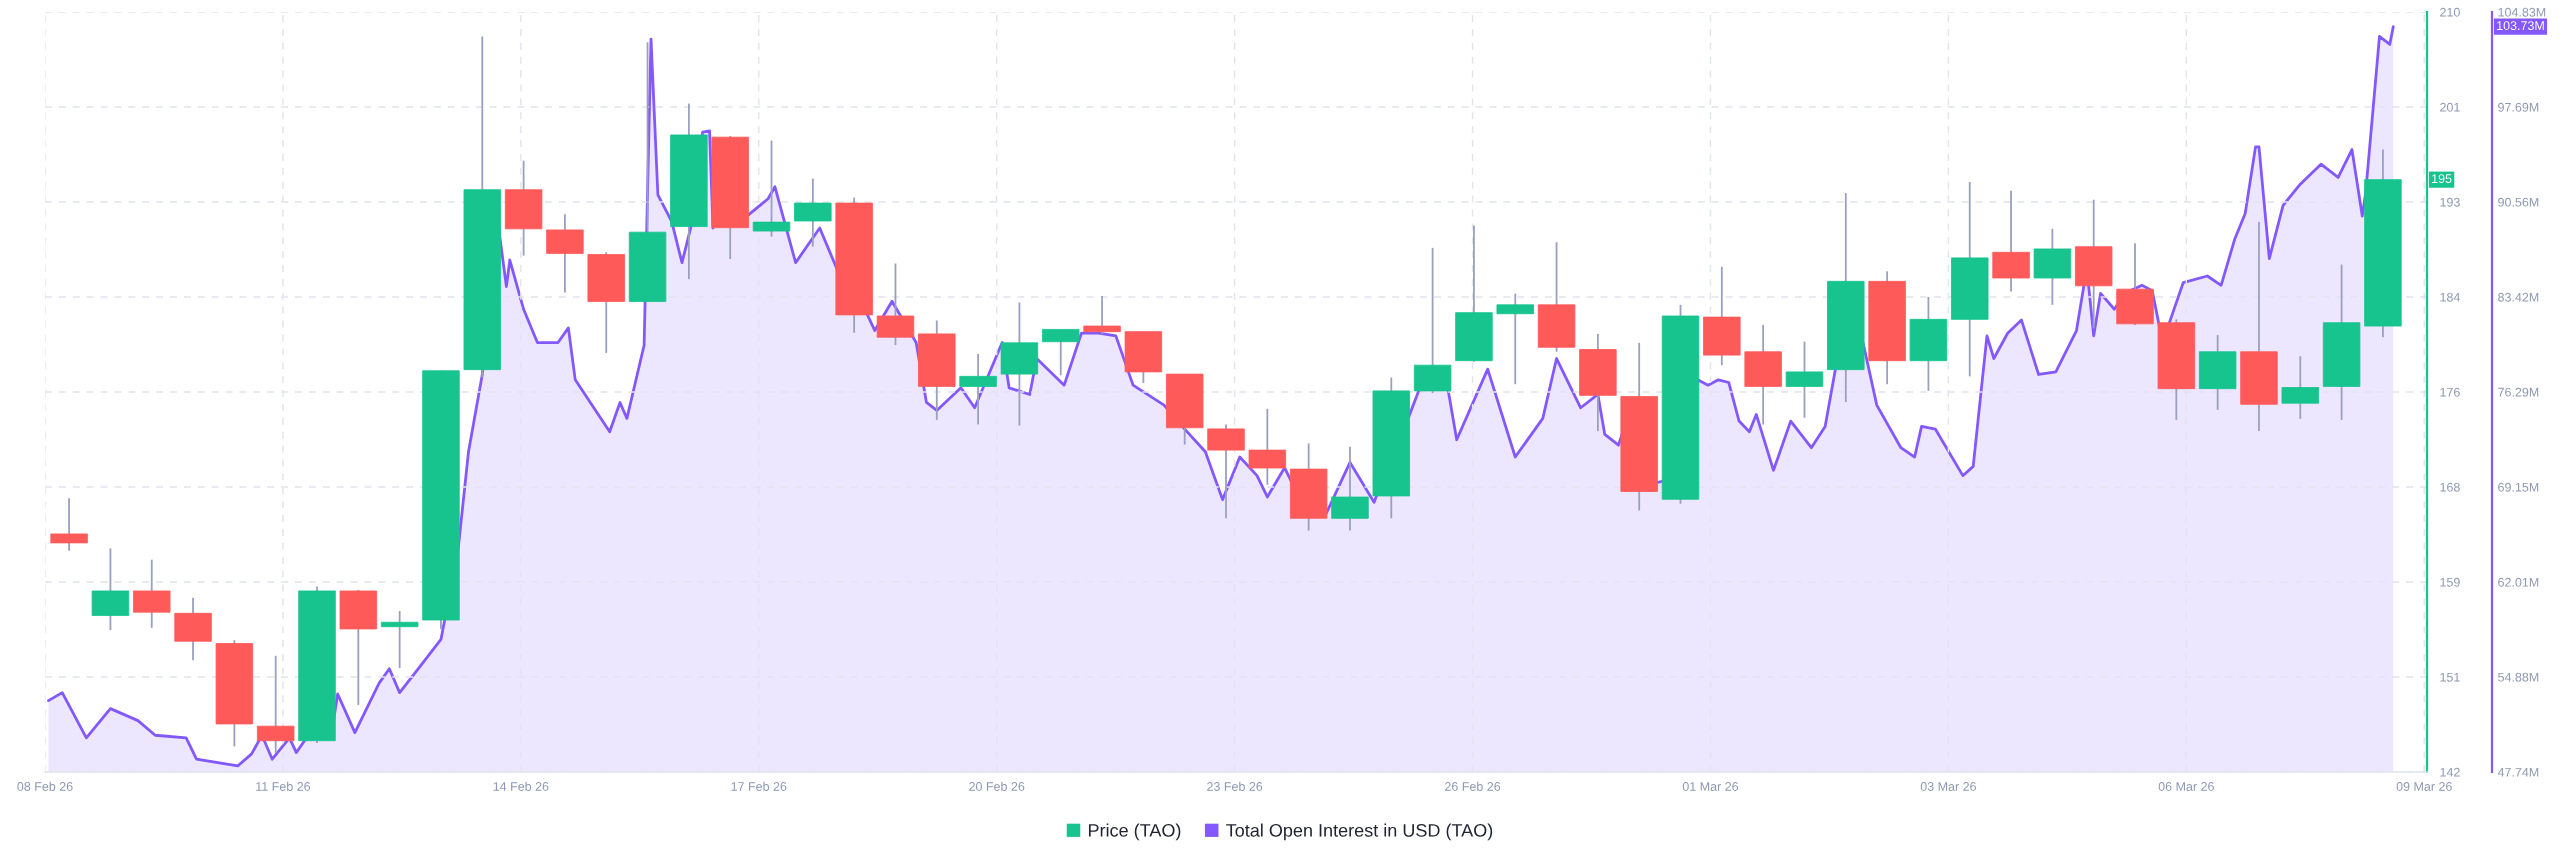 This screenshot has width=2560, height=867. Describe the element at coordinates (1473, 786) in the screenshot. I see `x-tick-label: 26 Feb 26` at that location.